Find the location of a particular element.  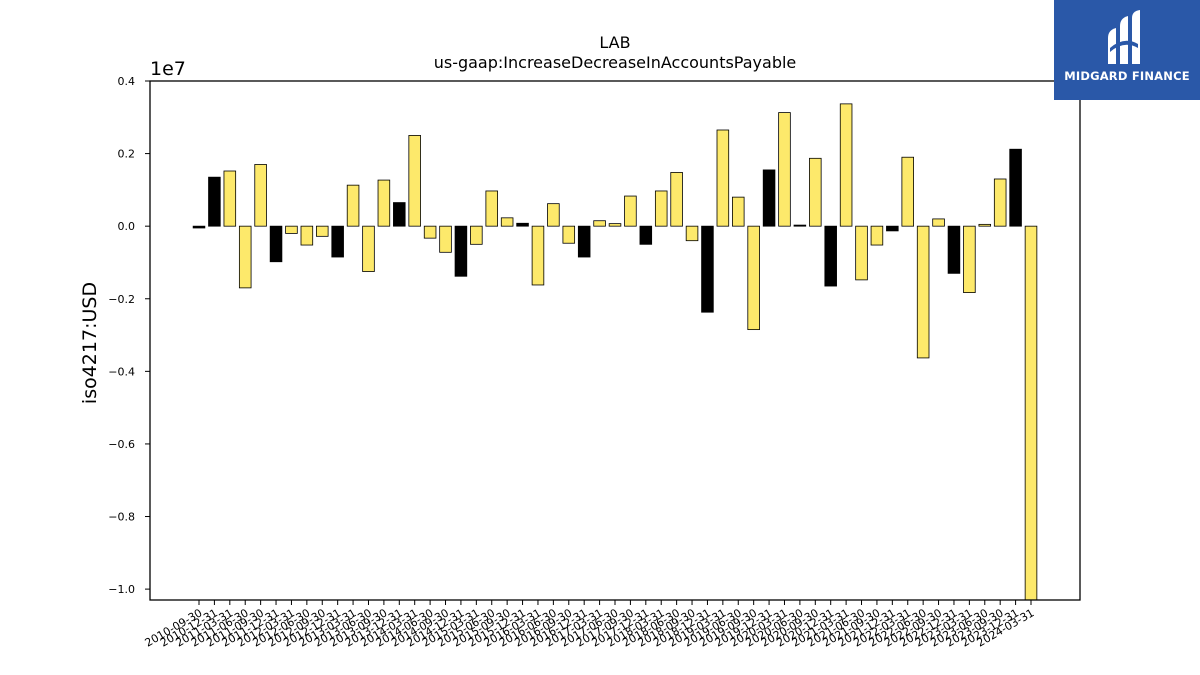

y-tick-label: −0.6 is located at coordinates (121, 444).